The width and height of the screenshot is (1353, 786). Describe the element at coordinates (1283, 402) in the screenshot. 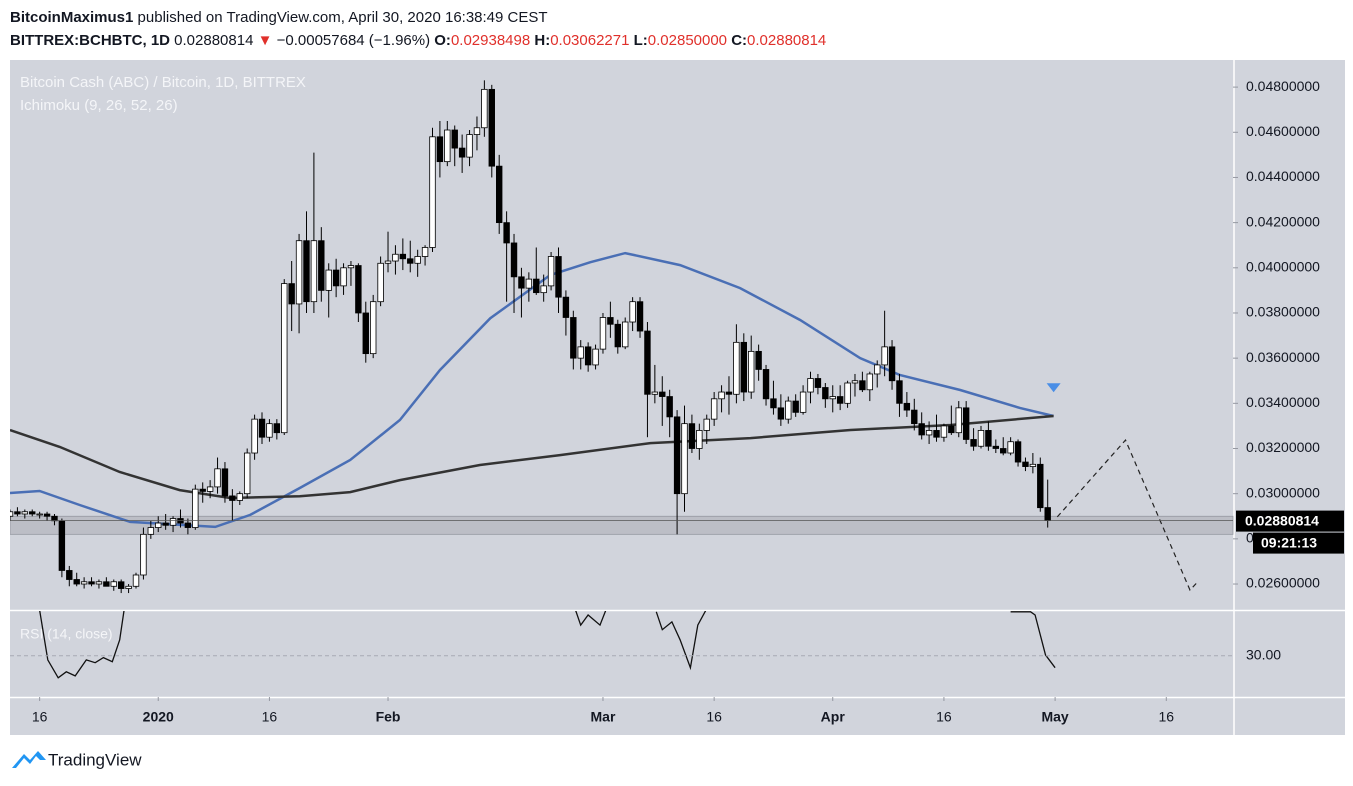

I see `y-tick-label: 0.03400000` at that location.